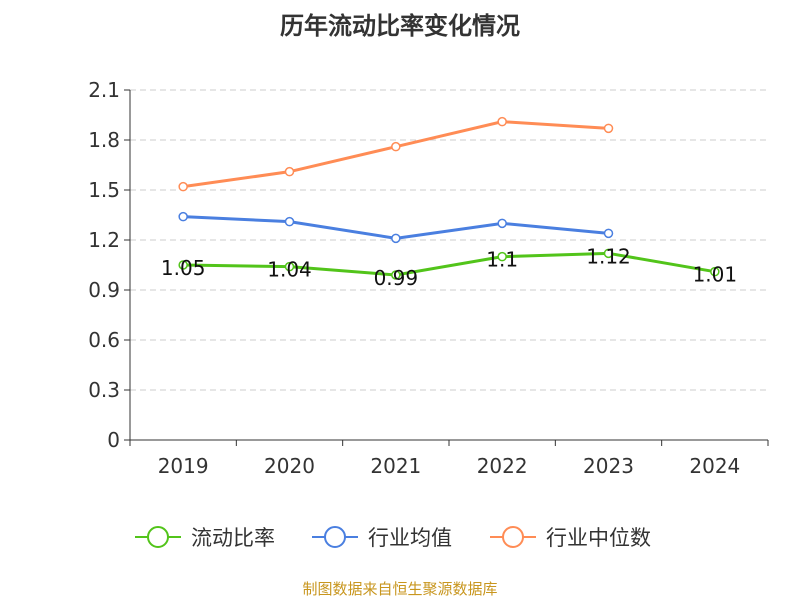  What do you see at coordinates (502, 466) in the screenshot?
I see `x-tick-label: 2022` at bounding box center [502, 466].